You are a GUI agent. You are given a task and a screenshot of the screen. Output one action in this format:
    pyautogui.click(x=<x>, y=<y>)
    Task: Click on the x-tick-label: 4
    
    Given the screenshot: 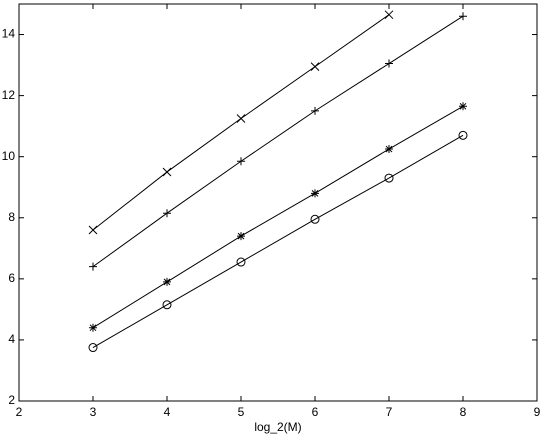 What is the action you would take?
    pyautogui.click(x=167, y=412)
    